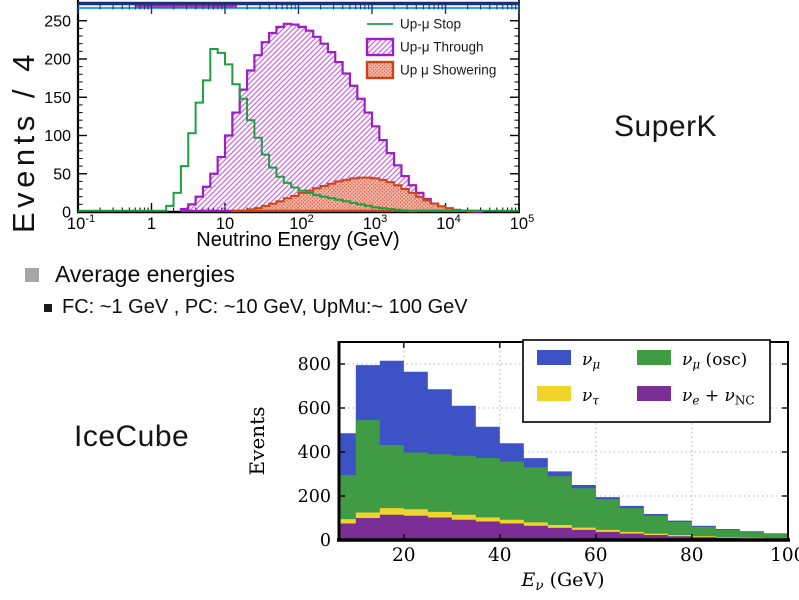 Image resolution: width=799 pixels, height=600 pixels. Describe the element at coordinates (132, 436) in the screenshot. I see `icecube-caption: IceCube` at that location.